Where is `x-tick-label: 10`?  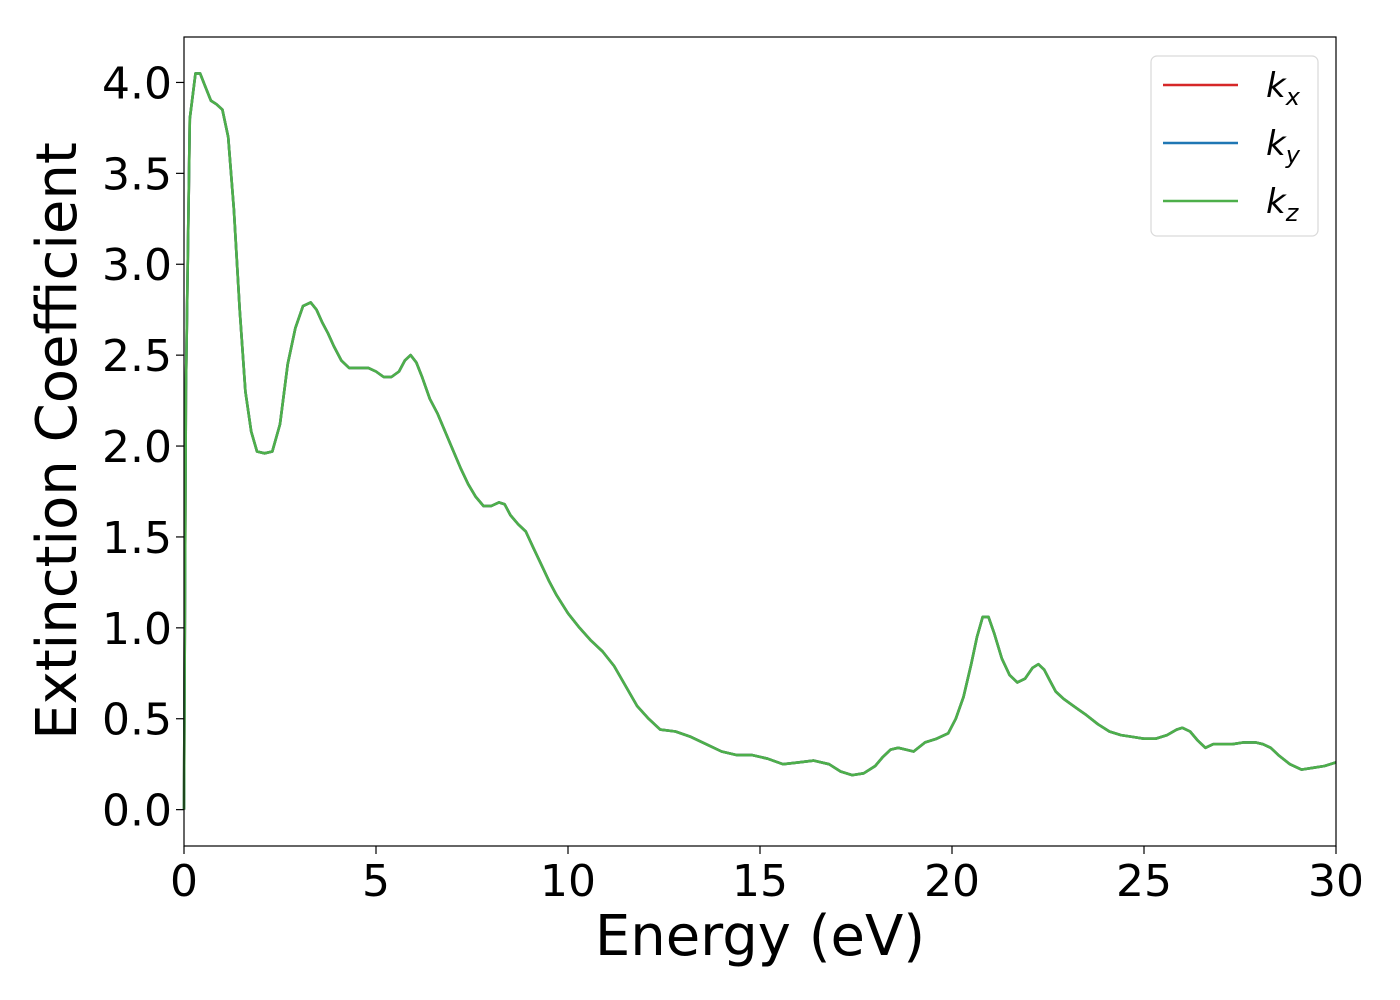
x-tick-label: 10 is located at coordinates (568, 881).